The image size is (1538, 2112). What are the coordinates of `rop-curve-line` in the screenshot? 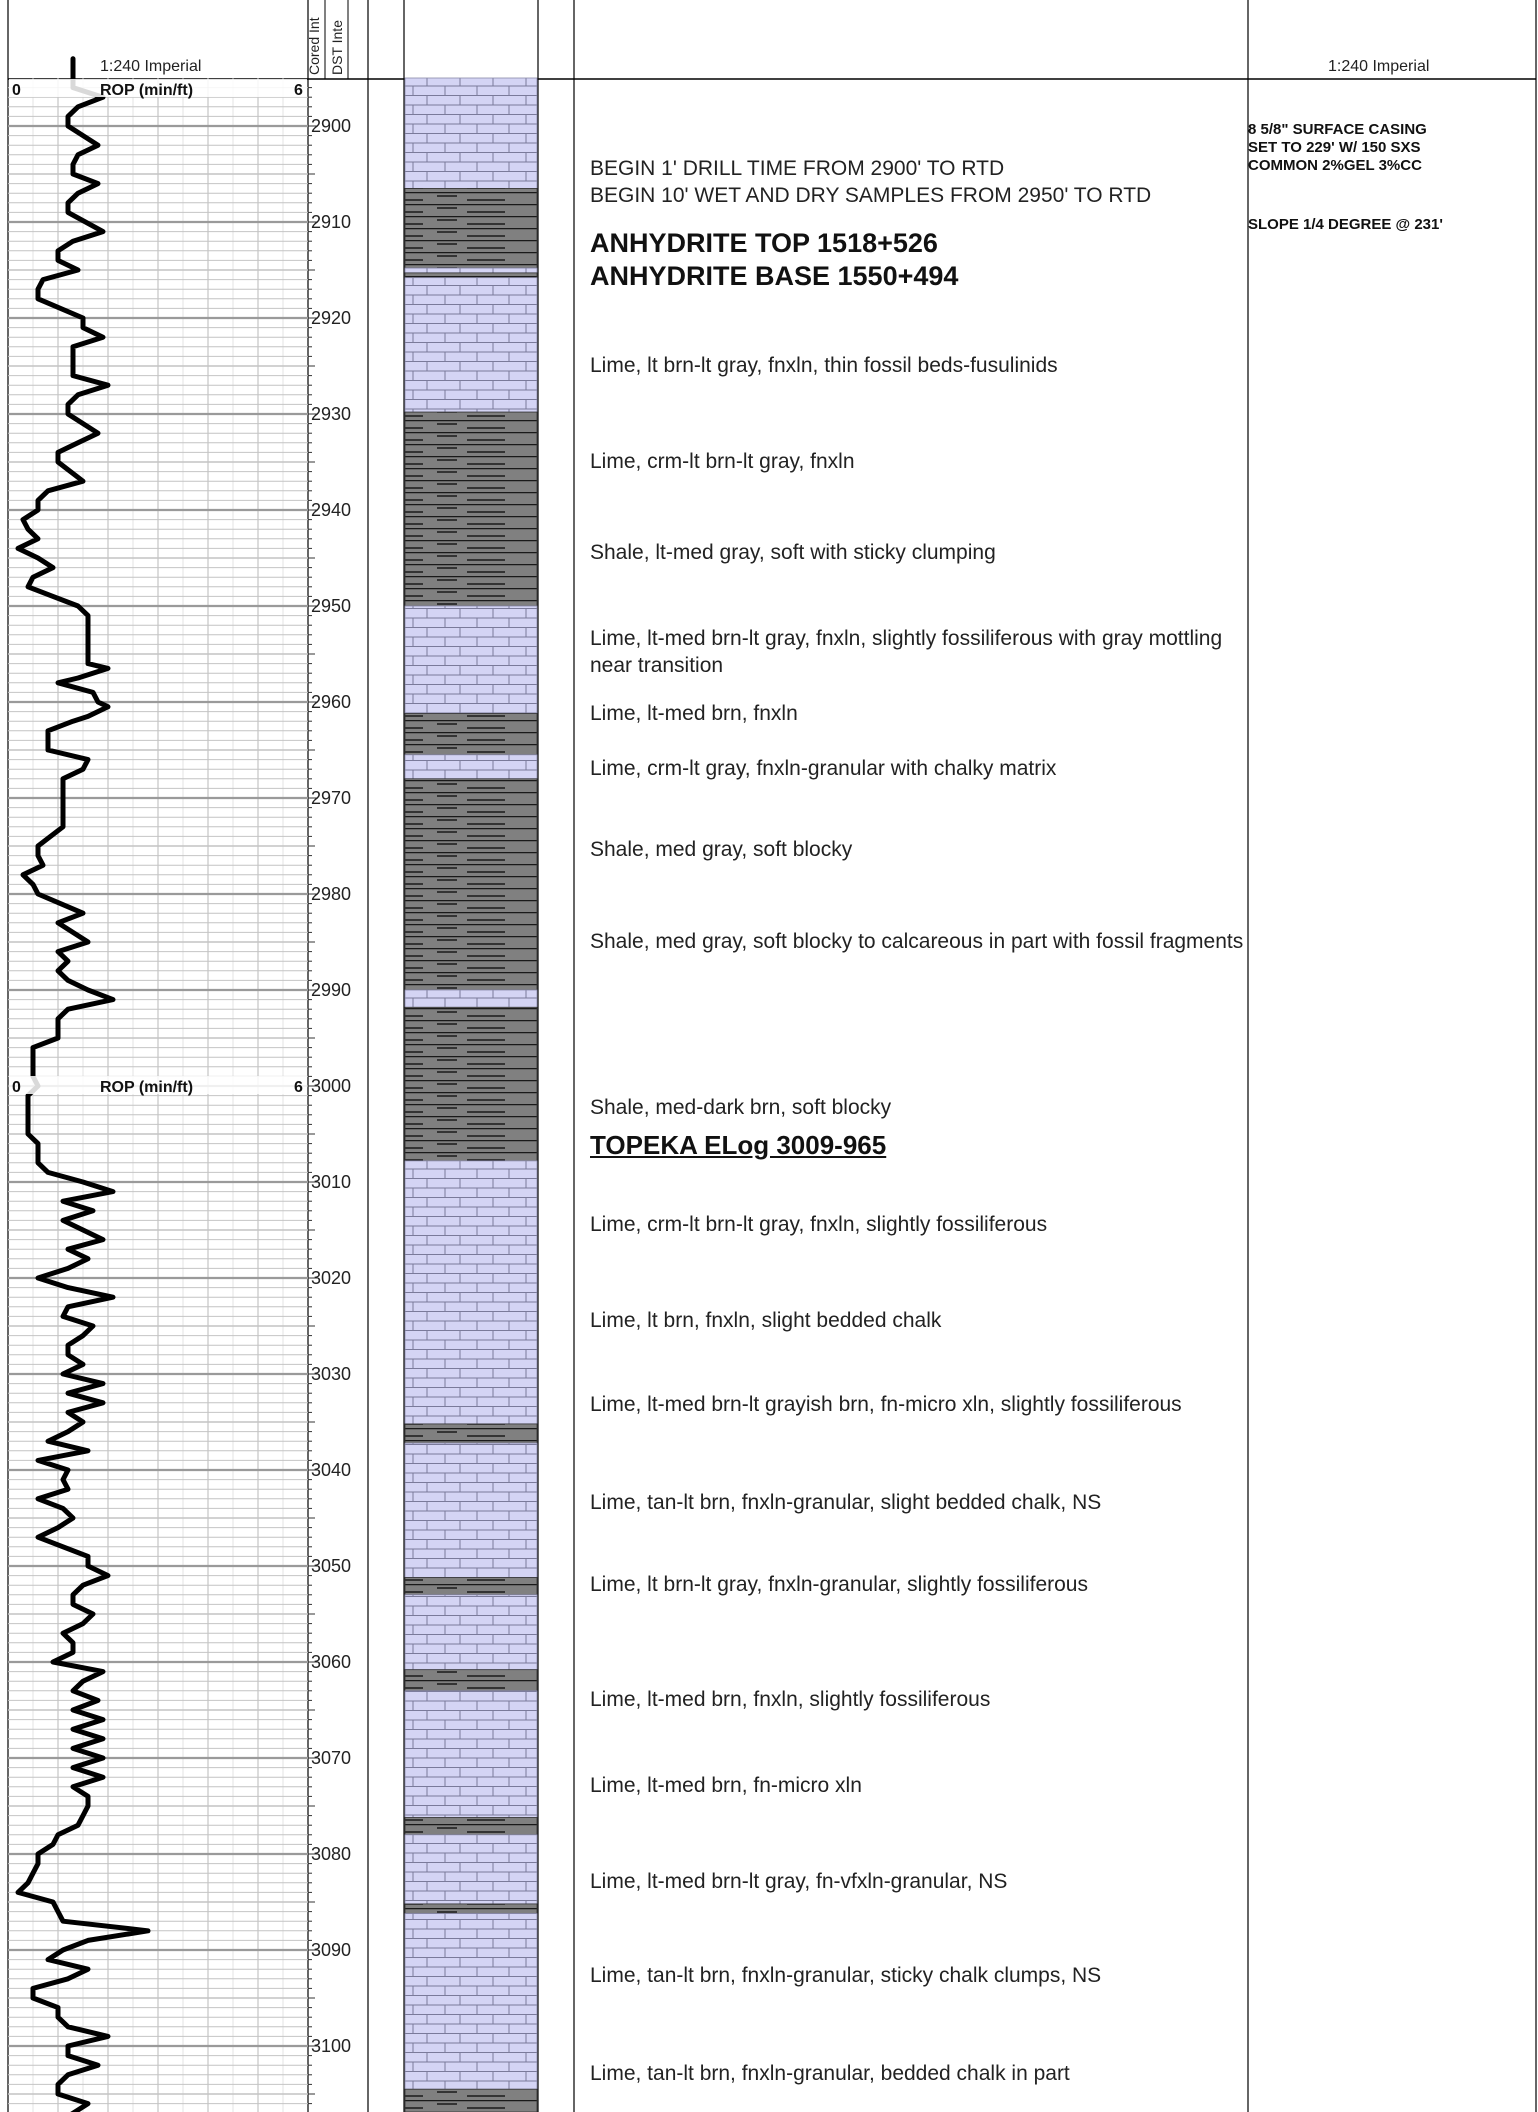 It's located at (83, 1084).